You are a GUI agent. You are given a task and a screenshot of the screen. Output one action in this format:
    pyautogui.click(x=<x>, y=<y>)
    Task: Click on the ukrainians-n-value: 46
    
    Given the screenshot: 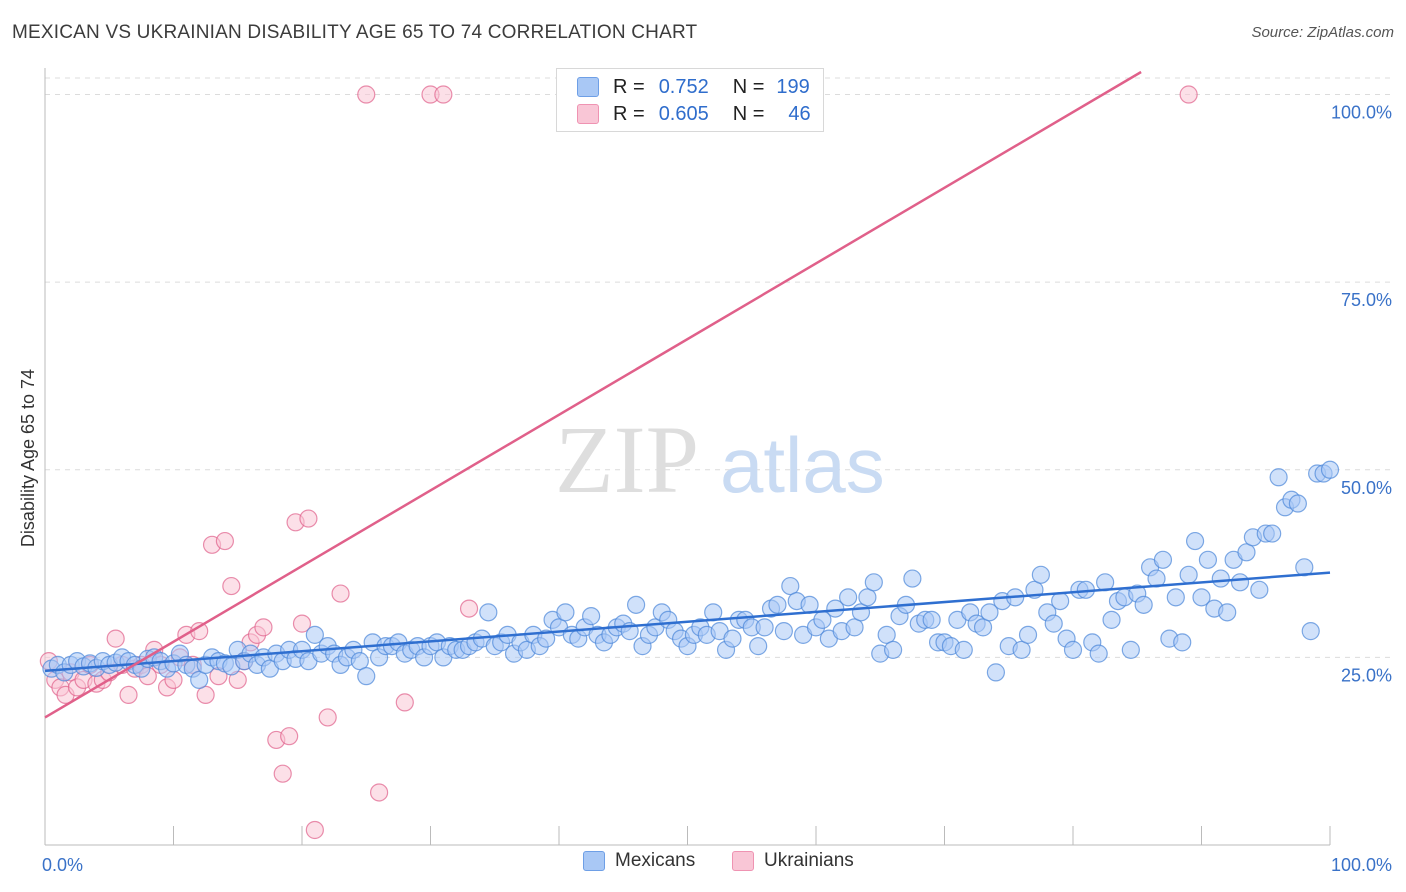 What is the action you would take?
    pyautogui.click(x=799, y=113)
    